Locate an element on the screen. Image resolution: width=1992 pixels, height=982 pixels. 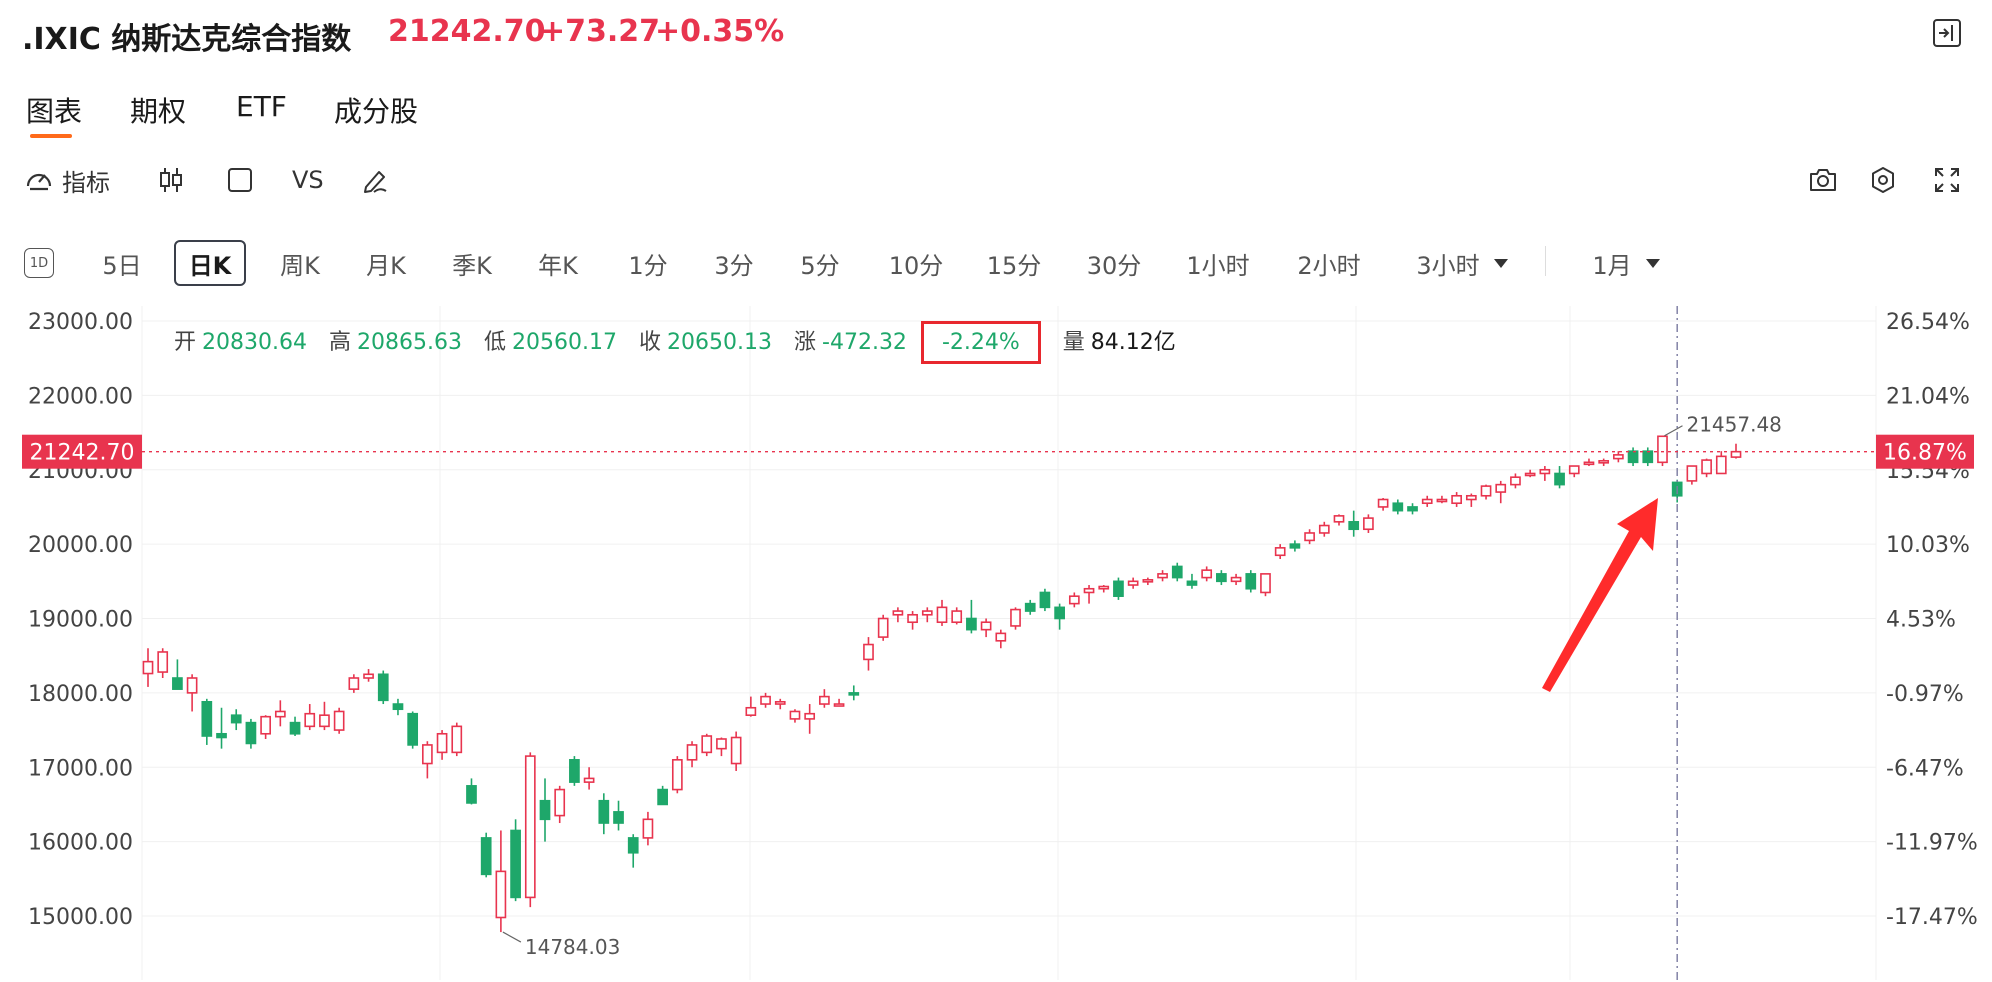
current-price-label: 21242.70 is located at coordinates (82, 453).